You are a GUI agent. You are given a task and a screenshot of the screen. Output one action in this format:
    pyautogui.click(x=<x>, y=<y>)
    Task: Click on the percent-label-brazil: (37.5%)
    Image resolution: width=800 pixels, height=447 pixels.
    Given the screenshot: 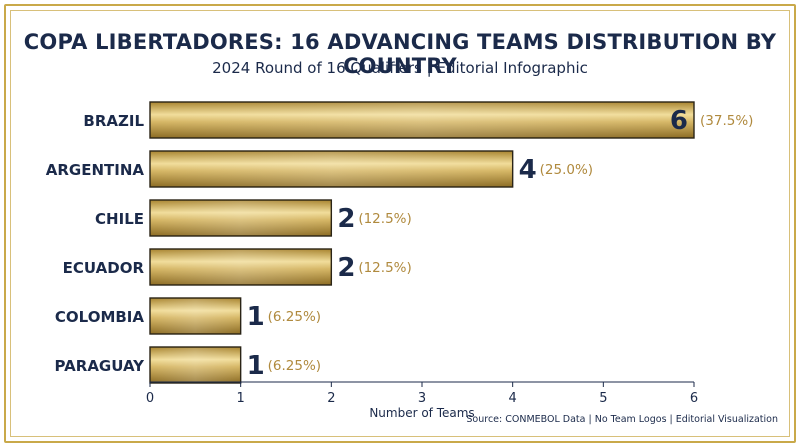 What is the action you would take?
    pyautogui.click(x=726, y=121)
    